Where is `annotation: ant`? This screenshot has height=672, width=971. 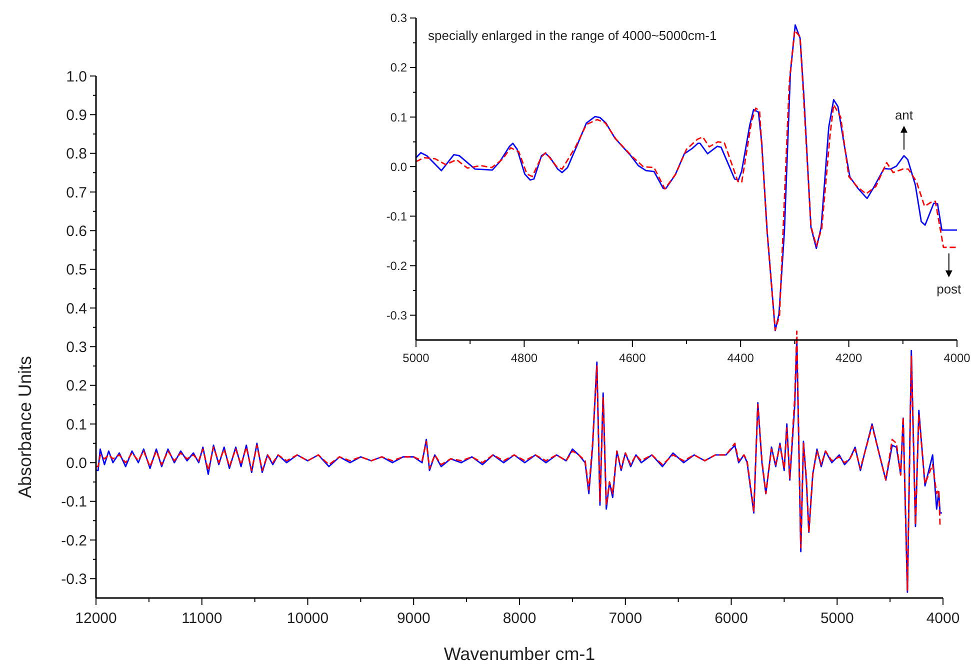
annotation: ant is located at coordinates (904, 115).